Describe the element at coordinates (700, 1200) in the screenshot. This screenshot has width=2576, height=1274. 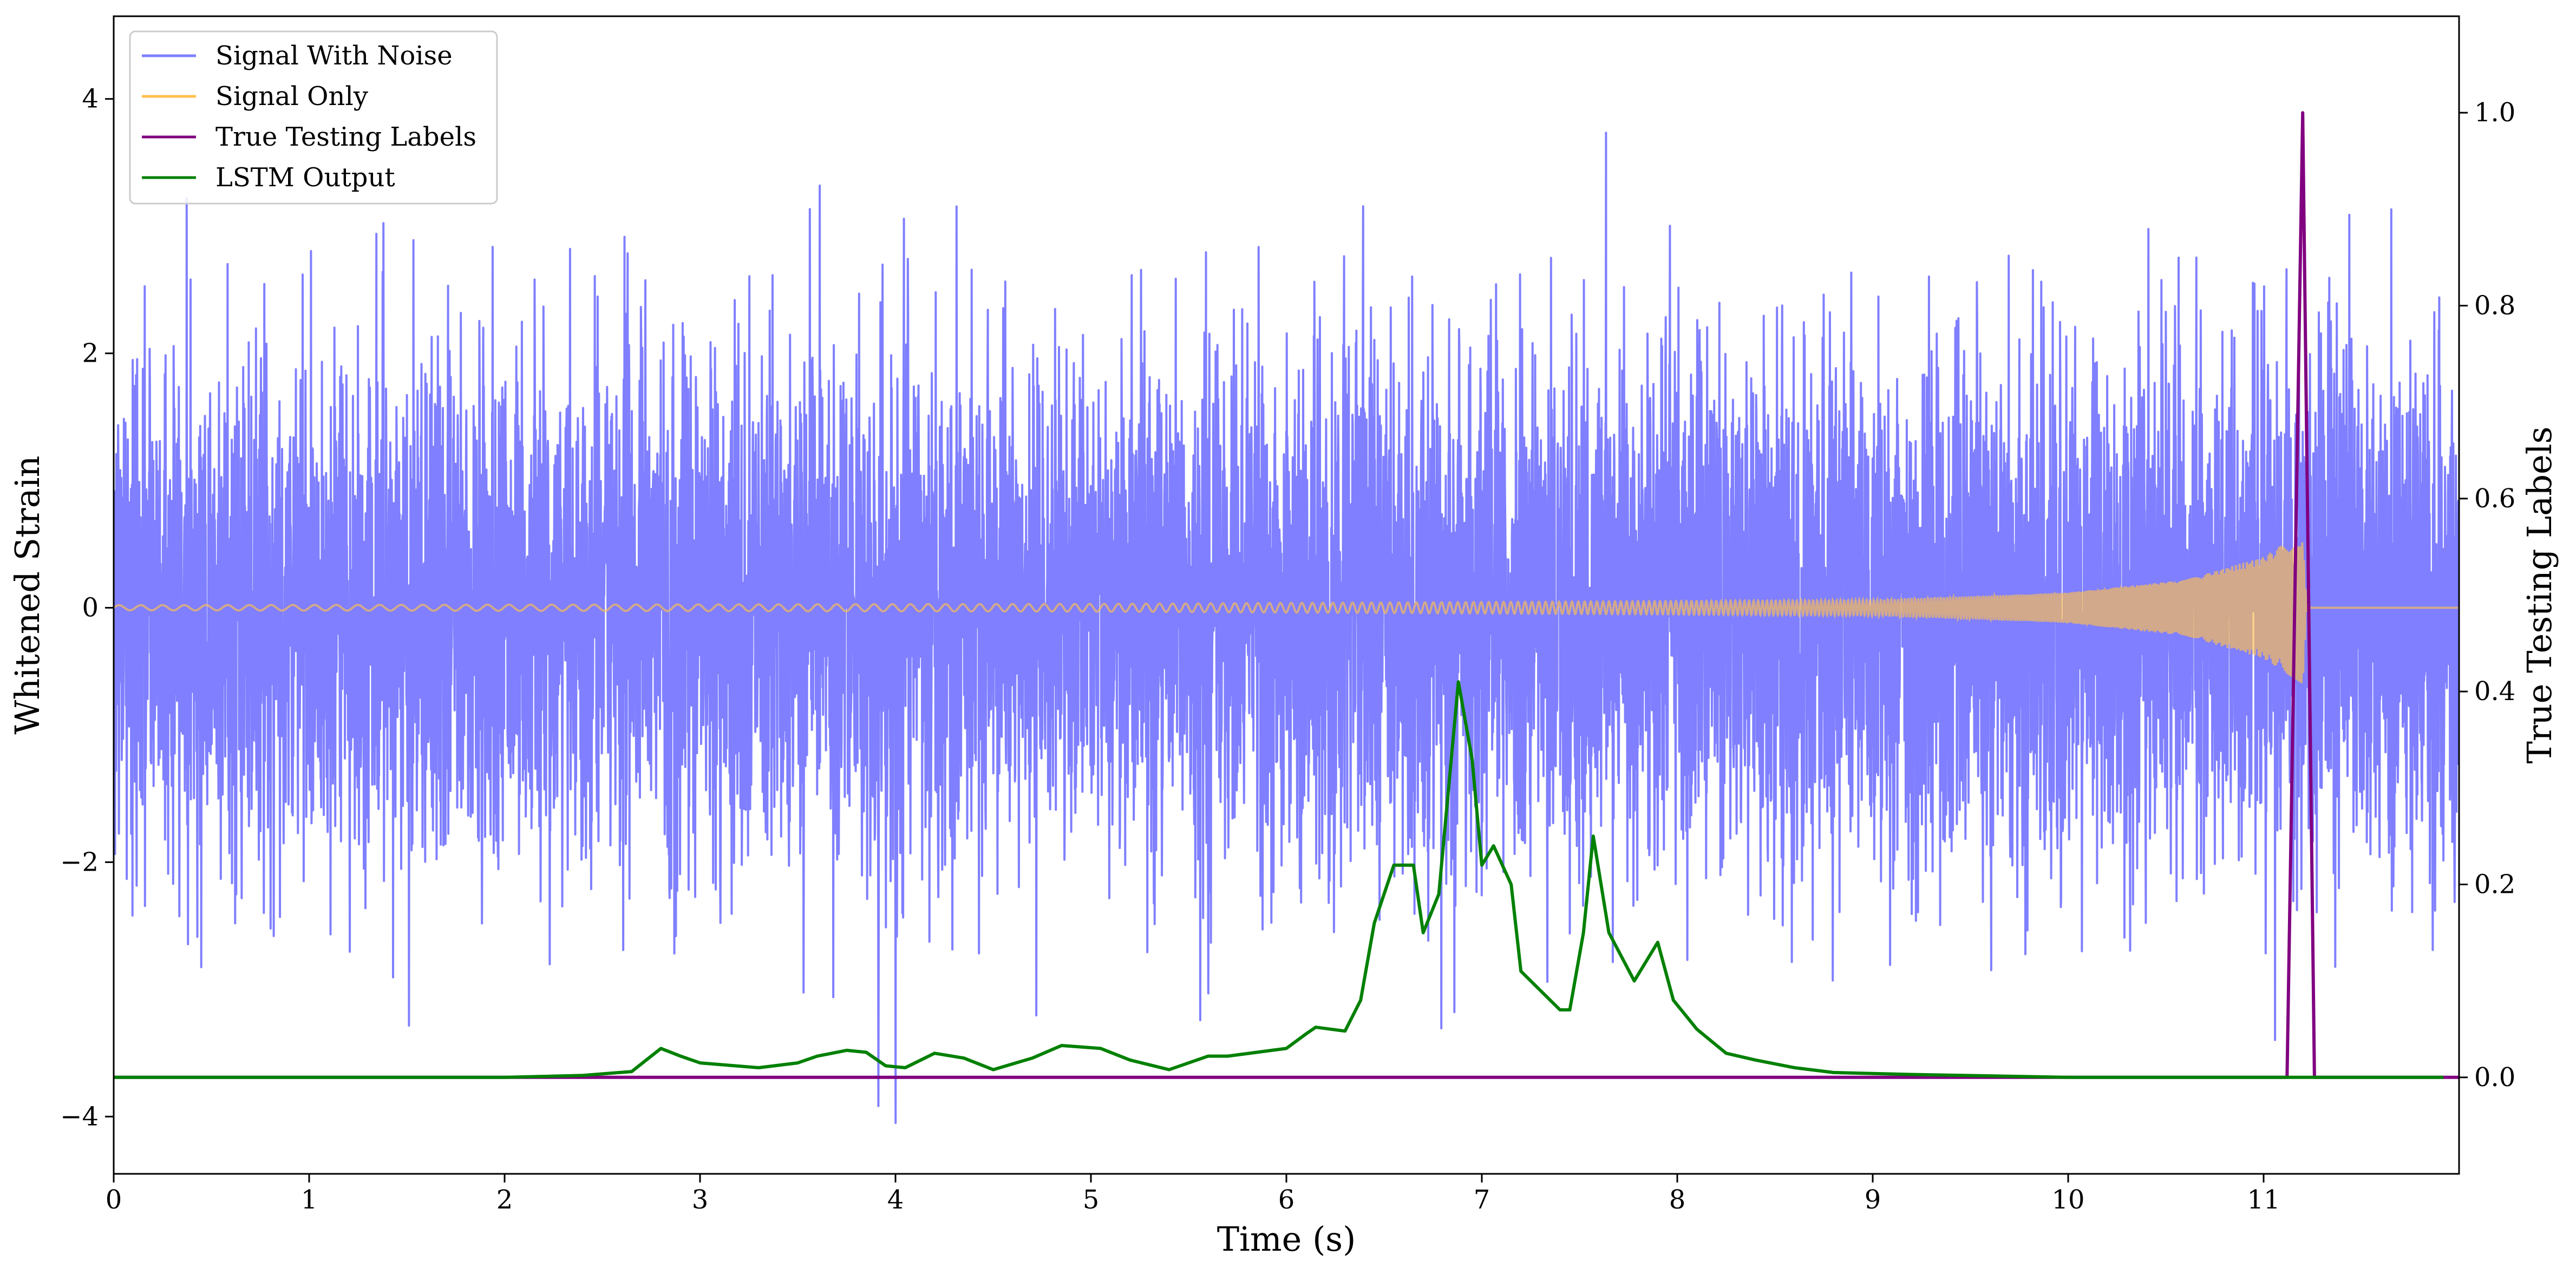
I see `x-tick-label: 3` at that location.